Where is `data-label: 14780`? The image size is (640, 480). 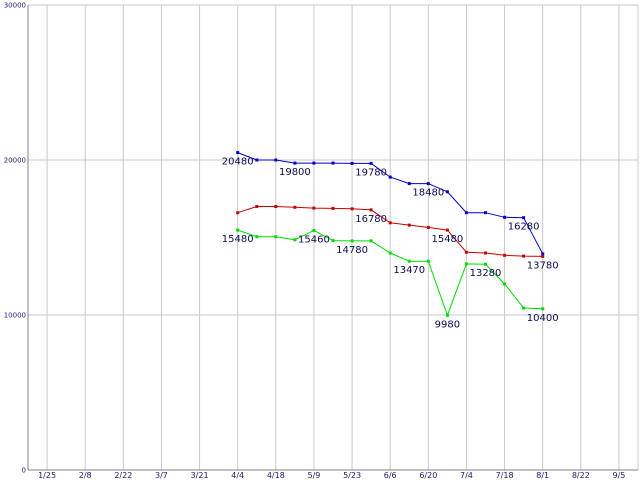 data-label: 14780 is located at coordinates (352, 250).